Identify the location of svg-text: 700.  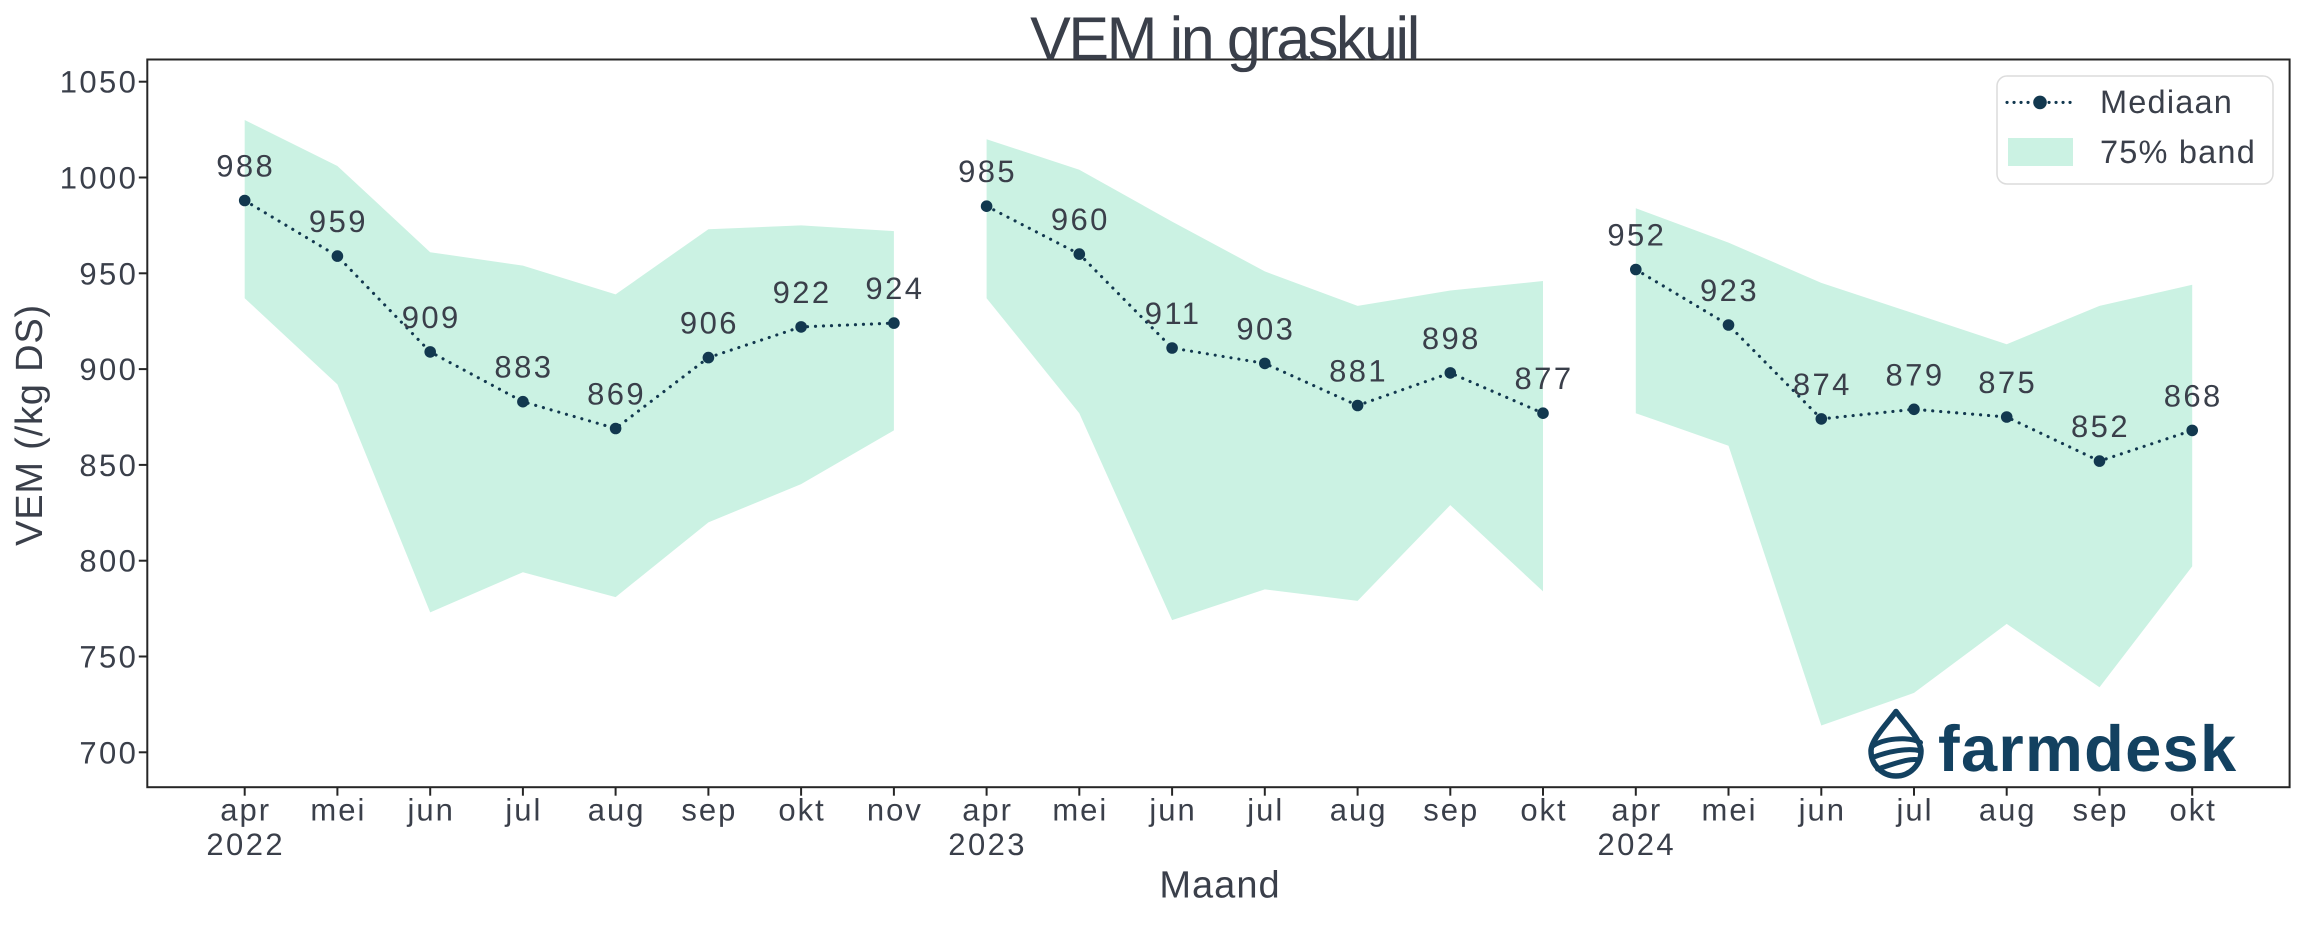
(108, 752).